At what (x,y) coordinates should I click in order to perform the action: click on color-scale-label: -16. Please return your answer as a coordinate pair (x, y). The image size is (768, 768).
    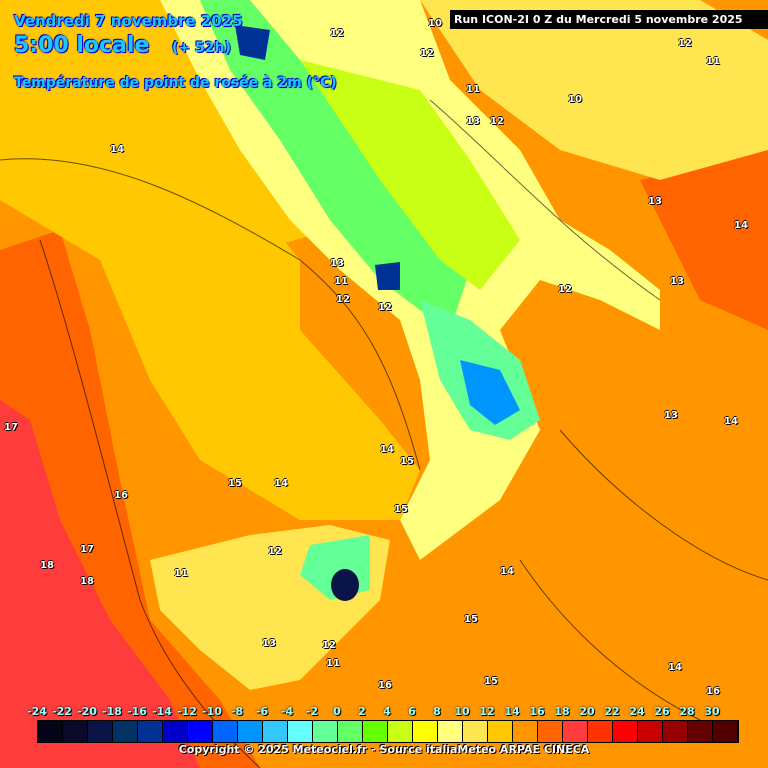
    Looking at the image, I should click on (137, 711).